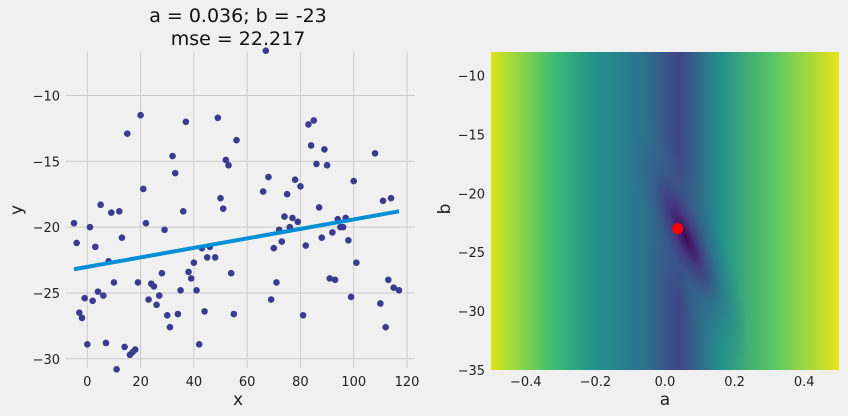  Describe the element at coordinates (471, 194) in the screenshot. I see `heatmap-y-tick-label: −20` at that location.